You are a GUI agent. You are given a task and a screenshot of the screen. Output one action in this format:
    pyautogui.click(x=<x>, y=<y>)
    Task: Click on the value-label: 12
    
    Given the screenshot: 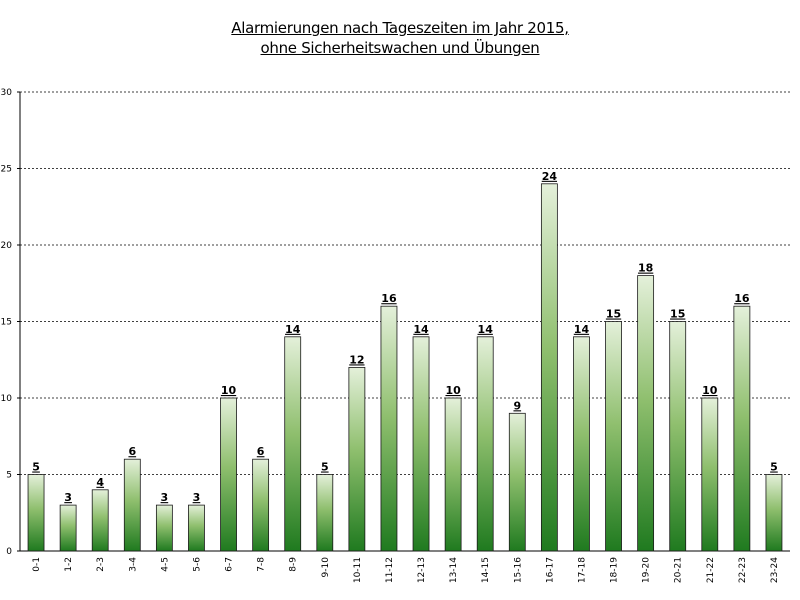 What is the action you would take?
    pyautogui.click(x=356, y=359)
    